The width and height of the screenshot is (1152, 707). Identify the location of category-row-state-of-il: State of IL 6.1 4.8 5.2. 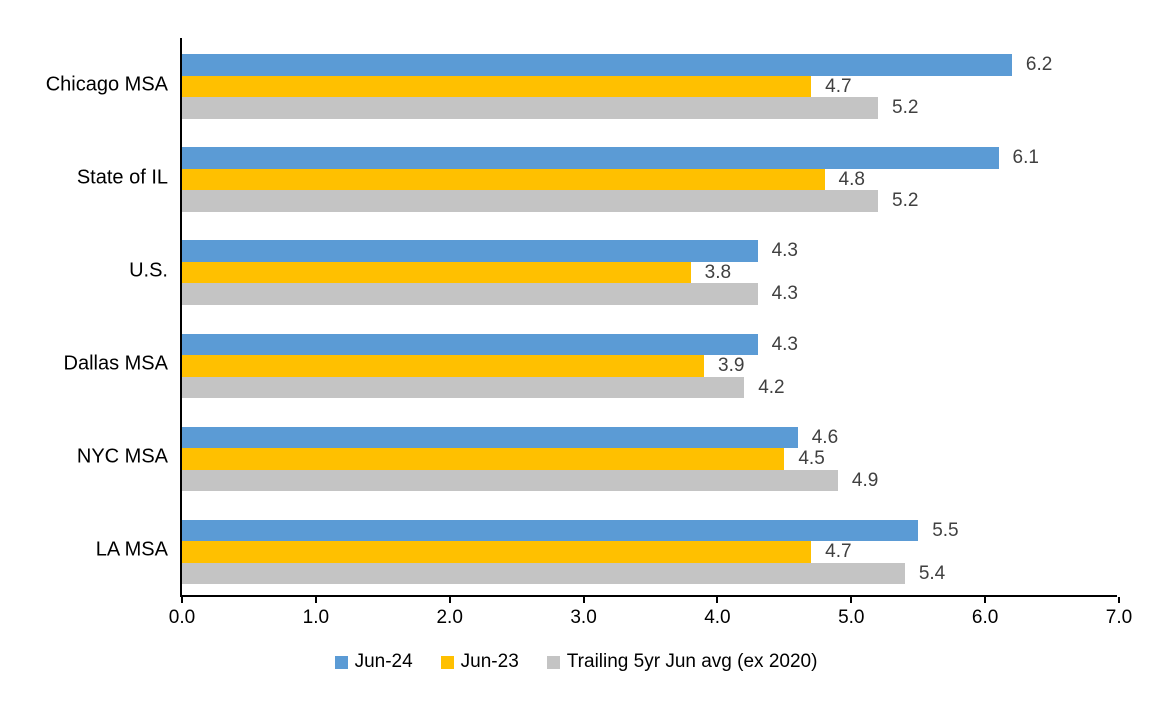
(597, 177).